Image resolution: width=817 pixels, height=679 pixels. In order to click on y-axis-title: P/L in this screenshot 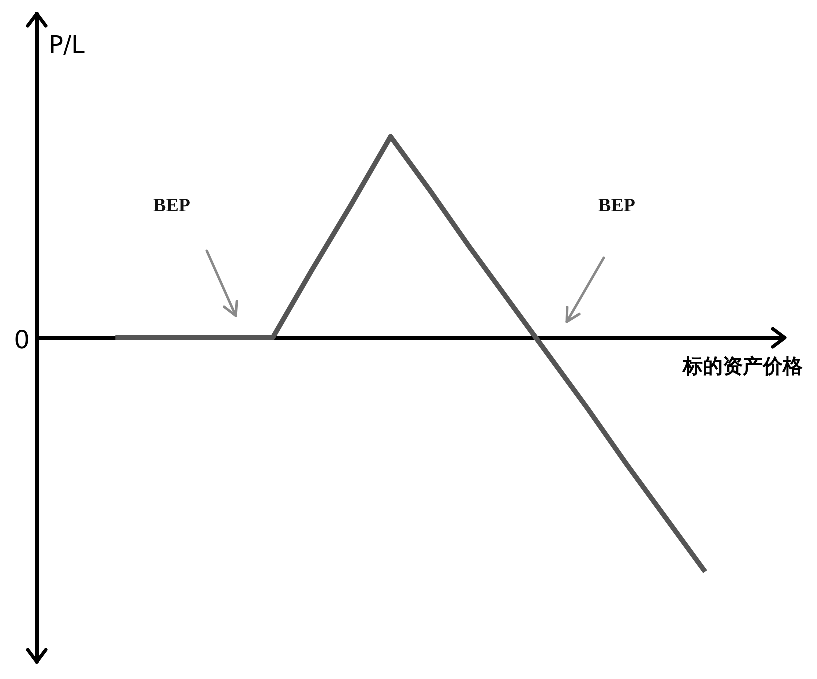, I will do `click(67, 45)`.